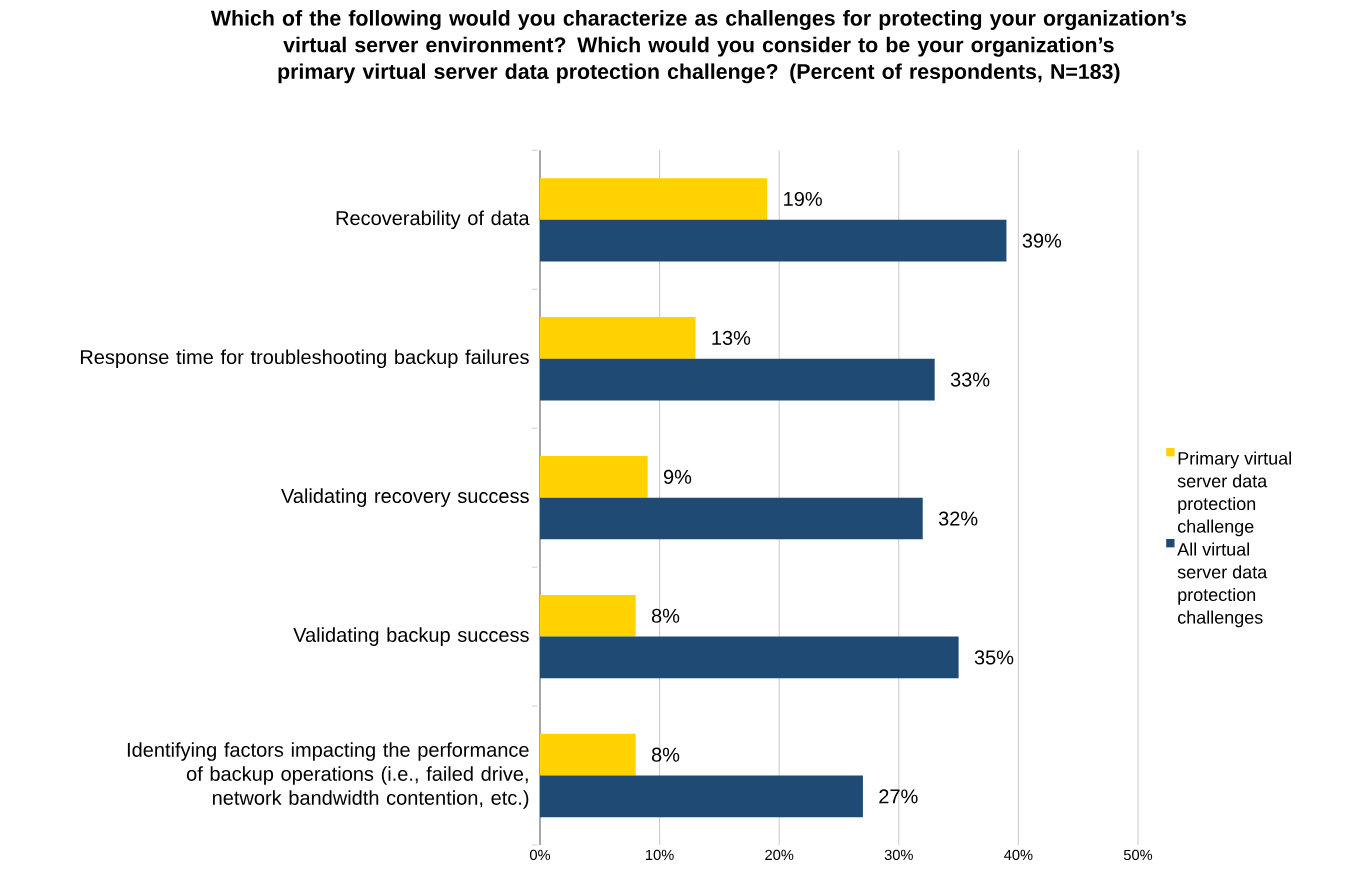  Describe the element at coordinates (803, 199) in the screenshot. I see `data-label: 19%` at that location.